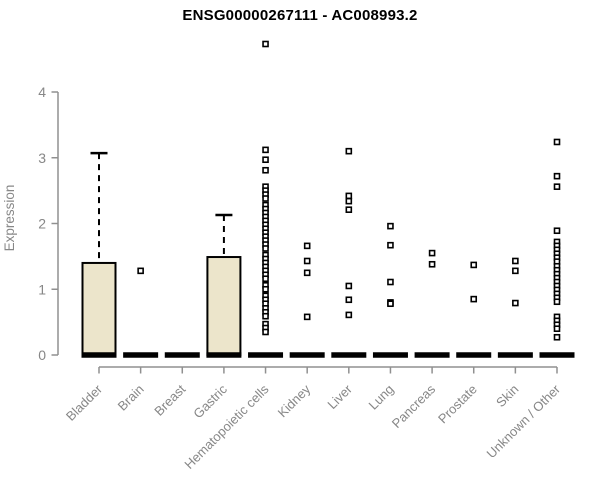 The width and height of the screenshot is (600, 500). I want to click on chart-title: ENSG00000267111 - AC008993.2, so click(300, 15).